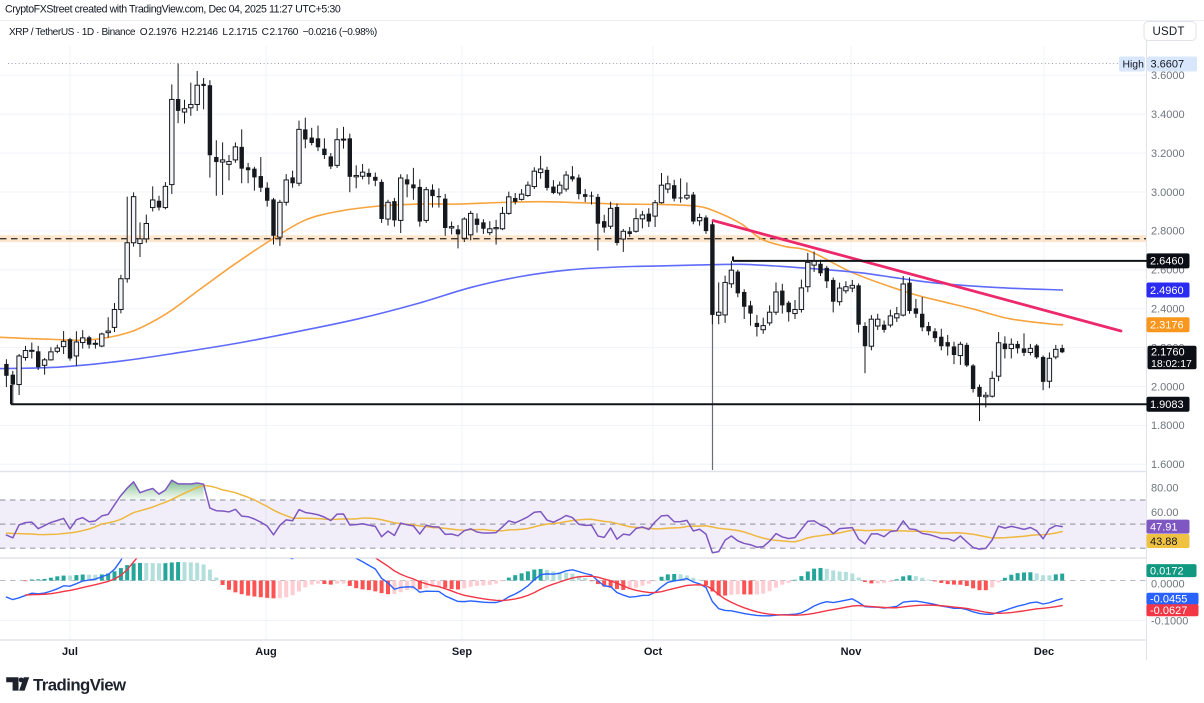 The height and width of the screenshot is (703, 1204). Describe the element at coordinates (265, 652) in the screenshot. I see `svg-text: Aug` at that location.